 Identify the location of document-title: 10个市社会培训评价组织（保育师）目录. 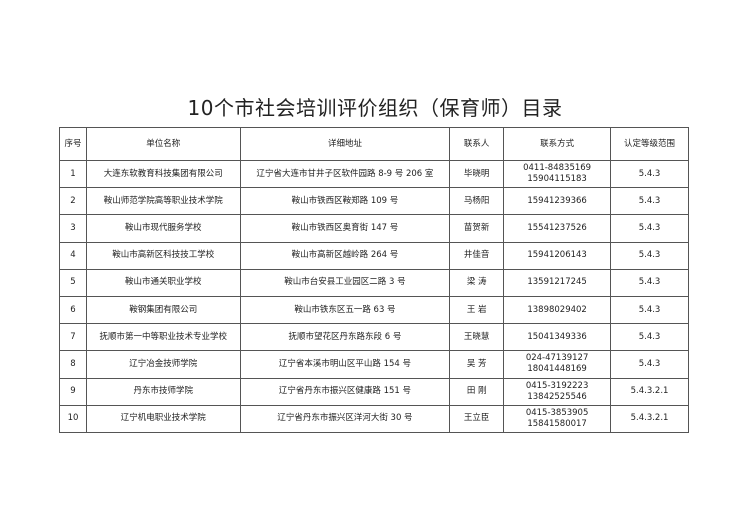
(375, 108).